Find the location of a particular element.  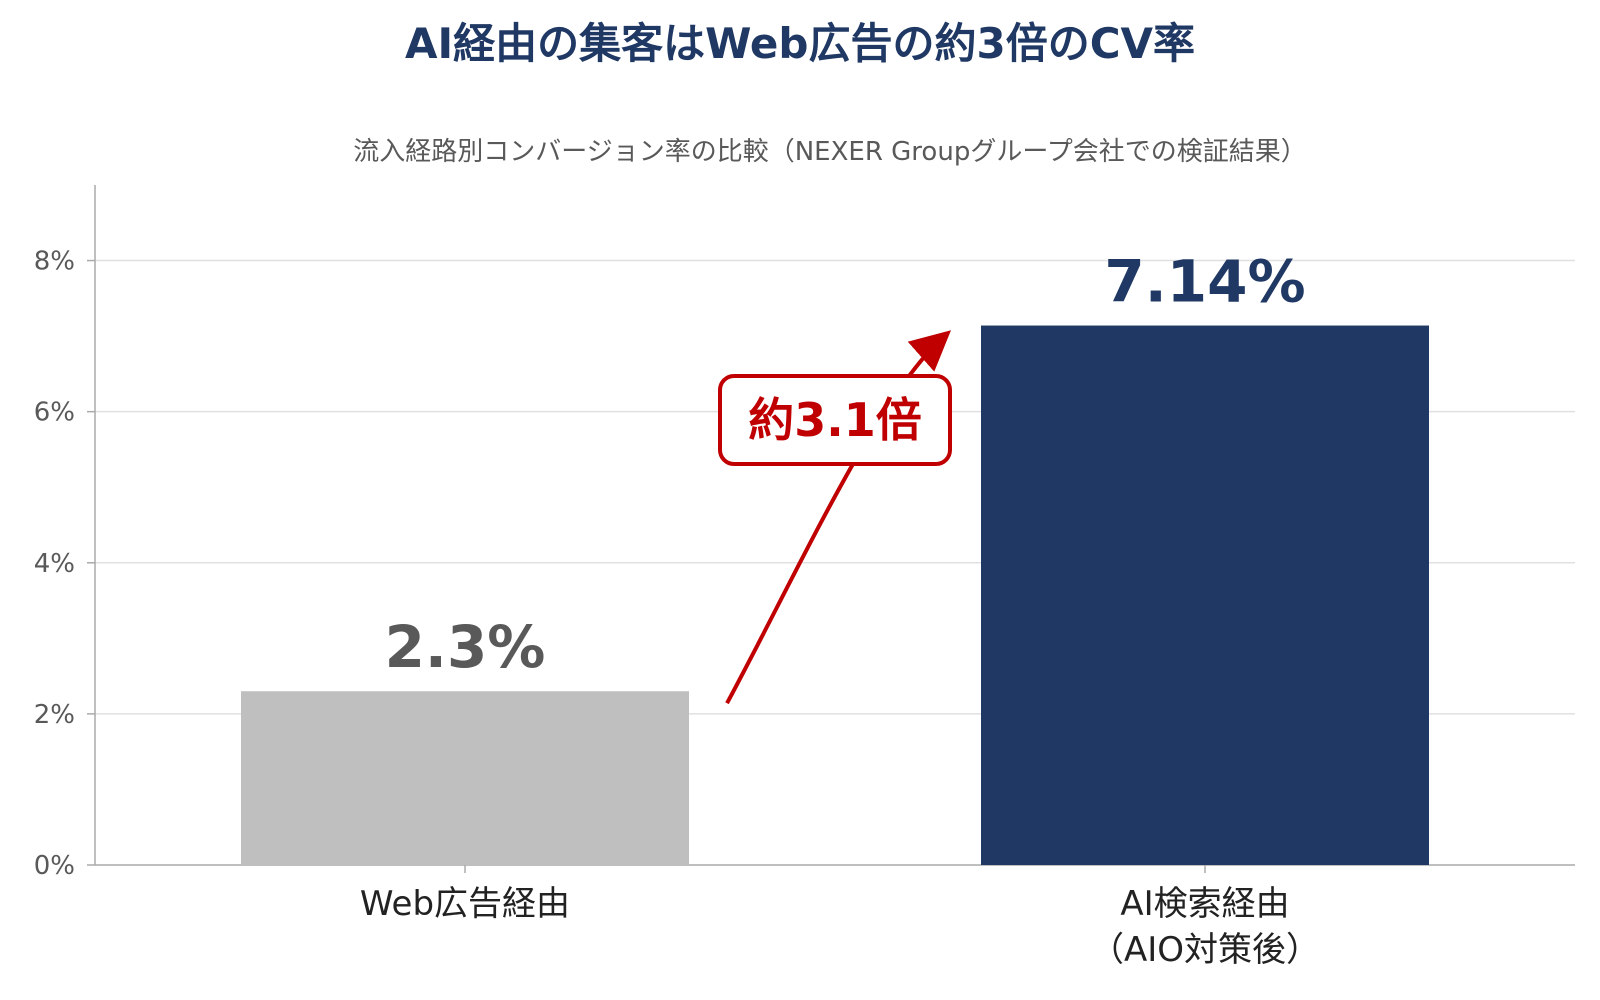

y-tick-label: 6% is located at coordinates (54, 413).